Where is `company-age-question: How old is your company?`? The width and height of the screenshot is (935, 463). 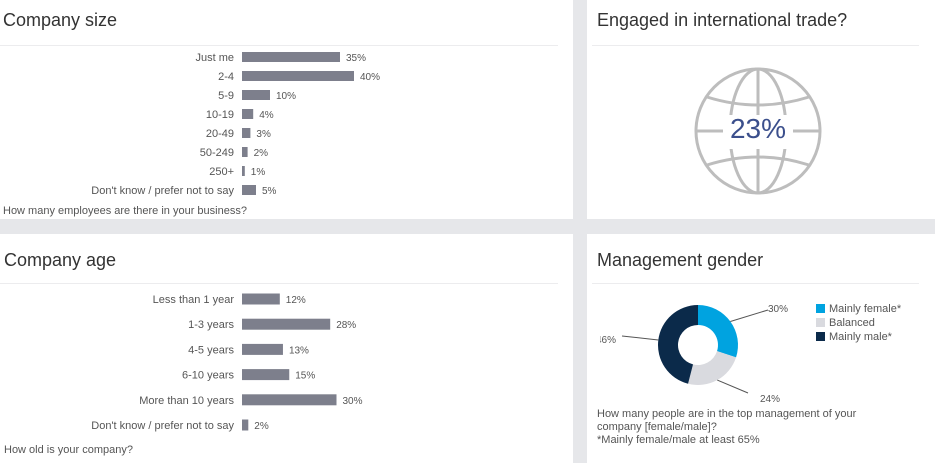 company-age-question: How old is your company? is located at coordinates (69, 450).